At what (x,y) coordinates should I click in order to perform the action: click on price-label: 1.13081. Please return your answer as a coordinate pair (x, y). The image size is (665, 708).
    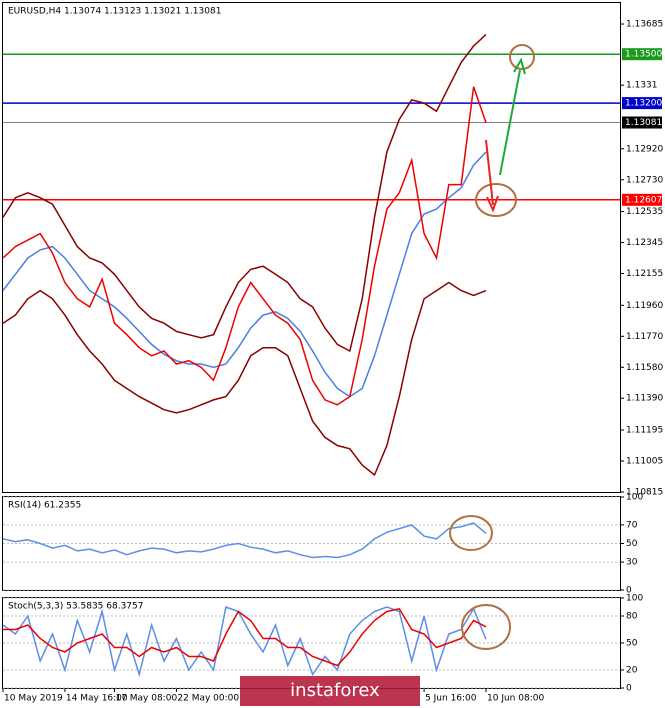
    Looking at the image, I should click on (643, 123).